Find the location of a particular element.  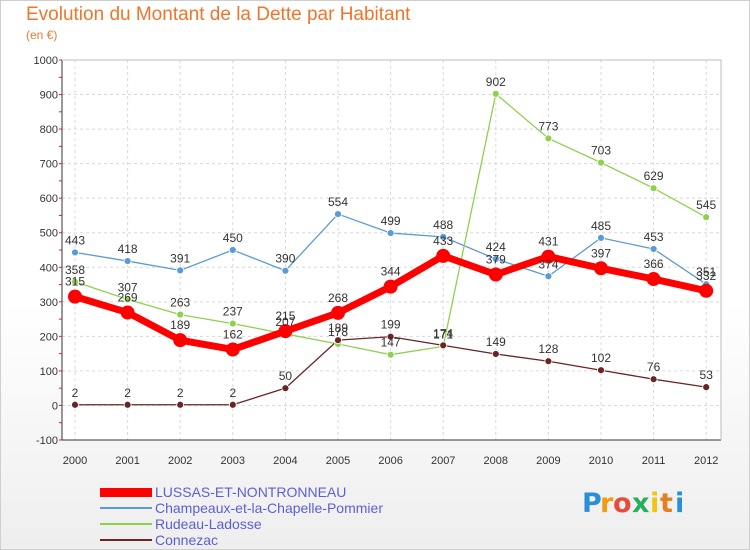

data-label: 332 is located at coordinates (706, 276).